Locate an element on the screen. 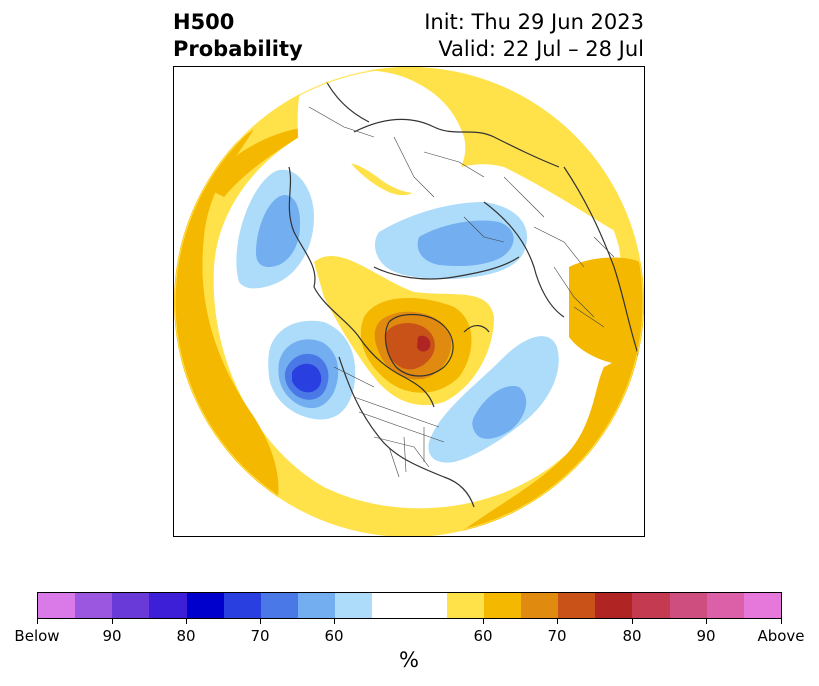 The image size is (819, 686). field-name: H500 is located at coordinates (204, 22).